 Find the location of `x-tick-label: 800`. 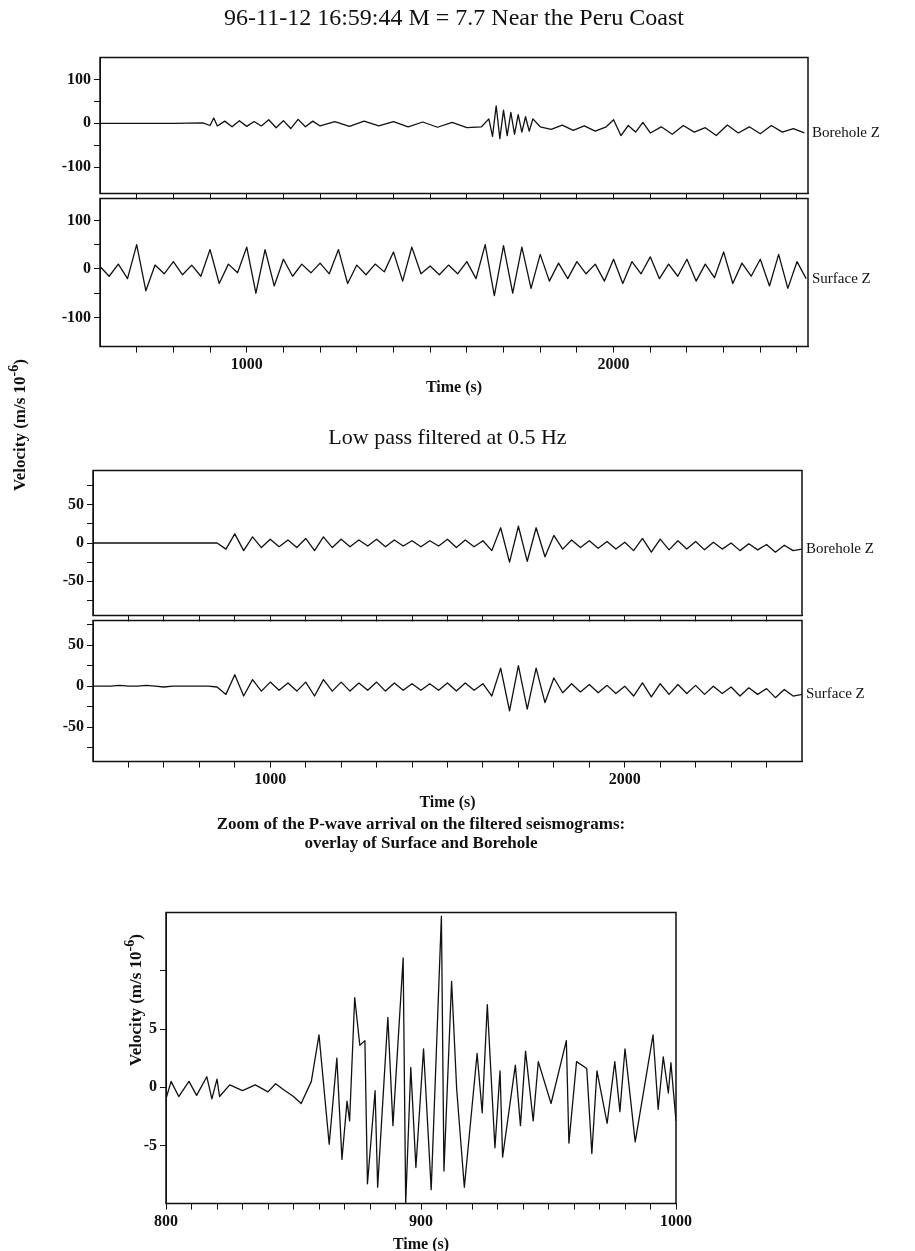

x-tick-label: 800 is located at coordinates (166, 1221).